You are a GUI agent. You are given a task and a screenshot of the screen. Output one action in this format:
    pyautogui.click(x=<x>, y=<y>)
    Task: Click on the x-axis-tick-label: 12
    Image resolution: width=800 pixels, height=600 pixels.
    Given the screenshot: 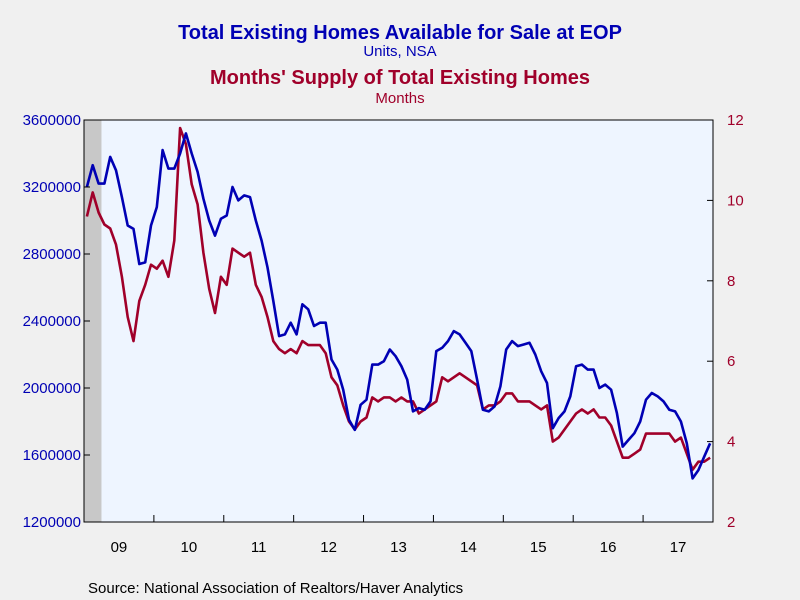 What is the action you would take?
    pyautogui.click(x=328, y=547)
    